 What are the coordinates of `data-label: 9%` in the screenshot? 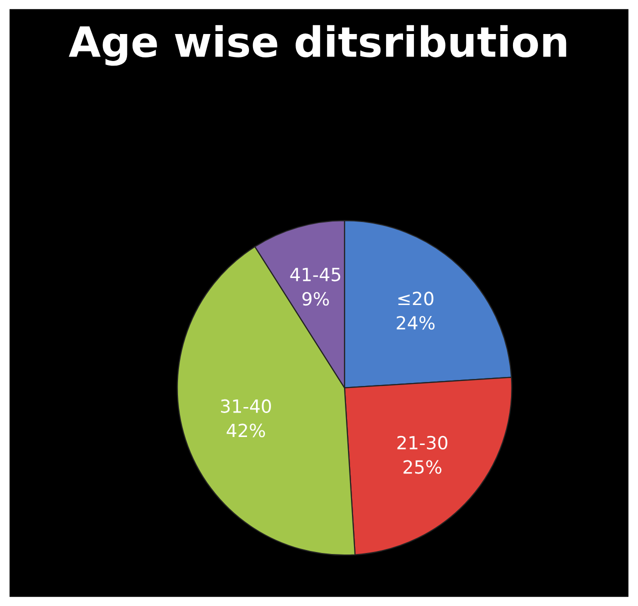 It's located at (315, 299).